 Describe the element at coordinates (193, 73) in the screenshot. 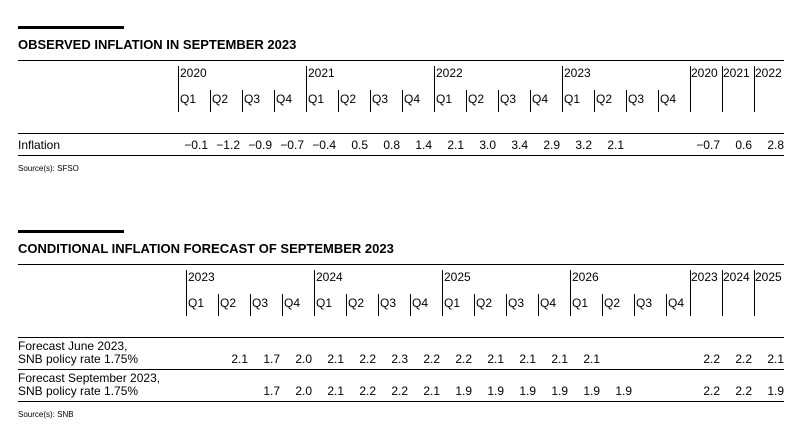

I see `year-label: 2020` at that location.